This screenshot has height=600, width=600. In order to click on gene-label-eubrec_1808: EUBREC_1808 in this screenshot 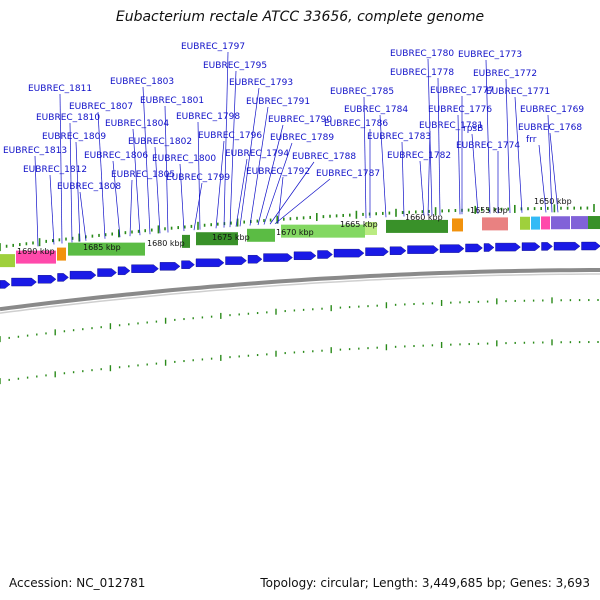, I will do `click(89, 187)`.